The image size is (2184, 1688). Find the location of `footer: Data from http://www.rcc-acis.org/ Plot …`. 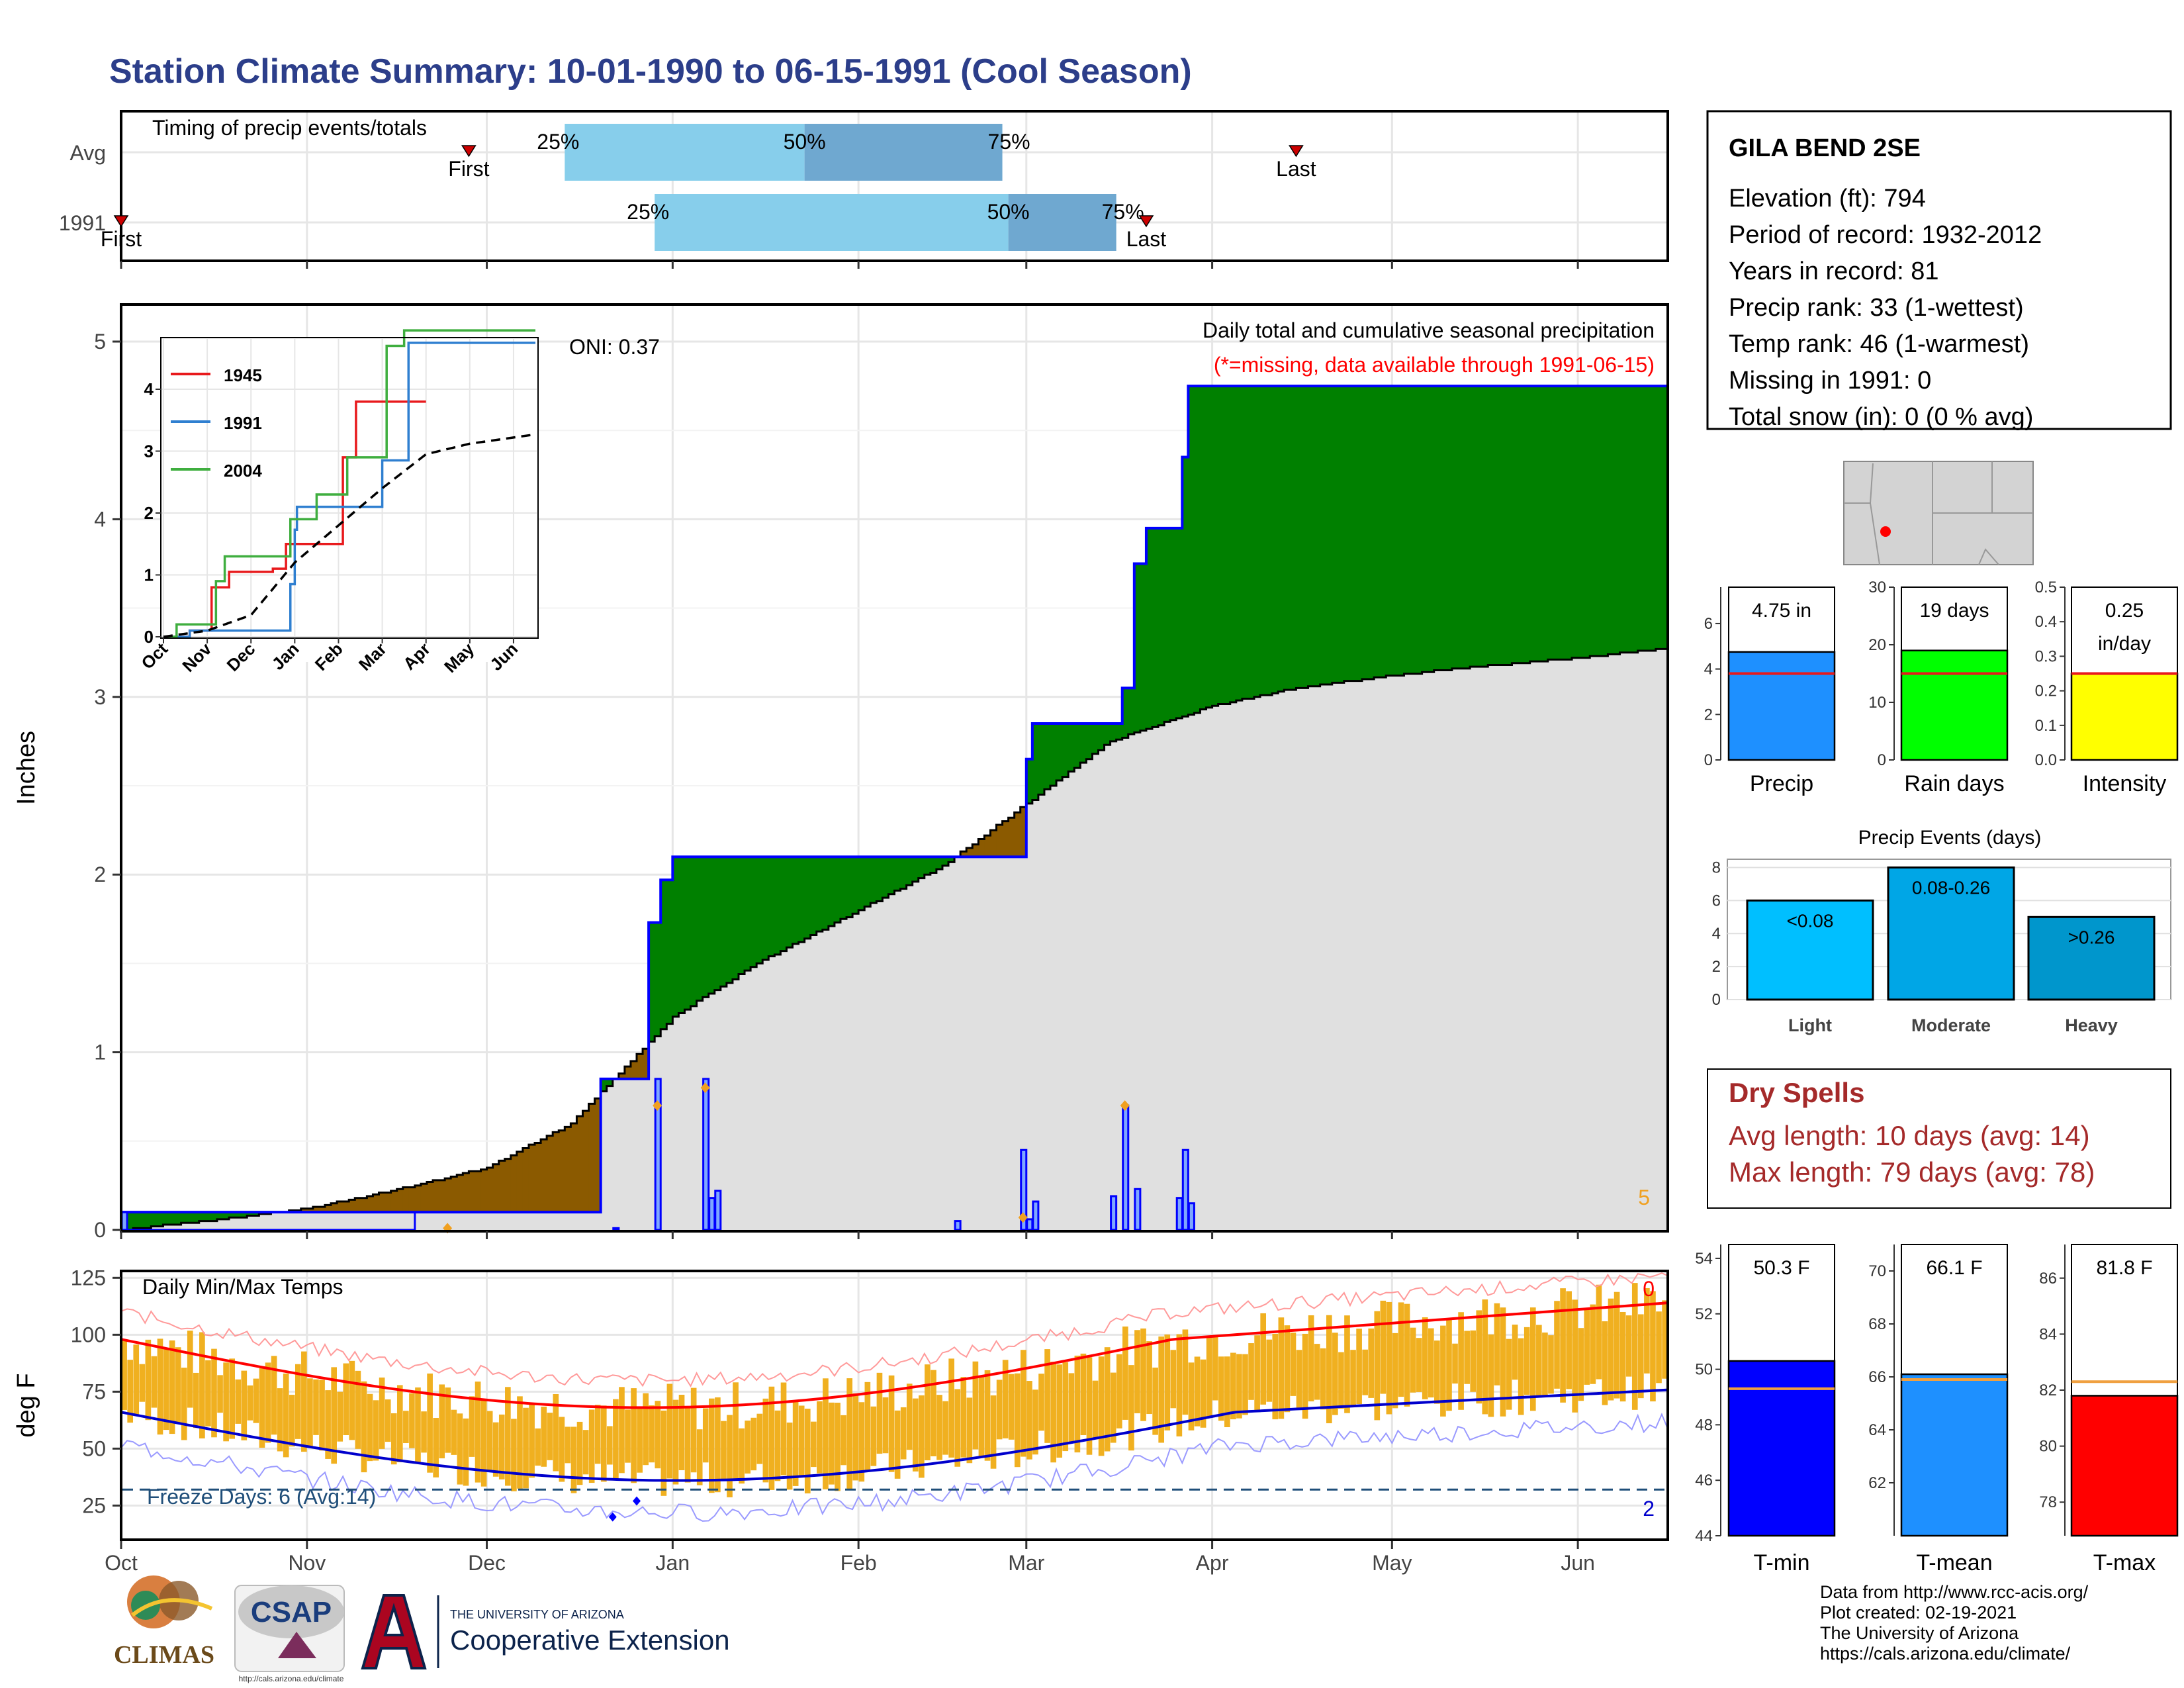

footer: Data from http://www.rcc-acis.org/ Plot … is located at coordinates (1954, 1623).